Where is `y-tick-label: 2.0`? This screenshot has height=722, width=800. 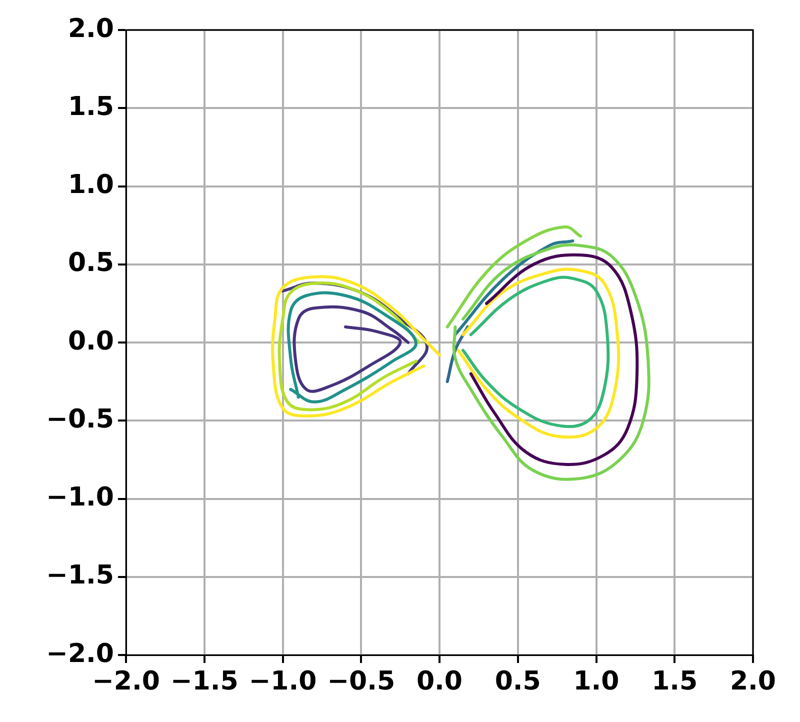 y-tick-label: 2.0 is located at coordinates (91, 29).